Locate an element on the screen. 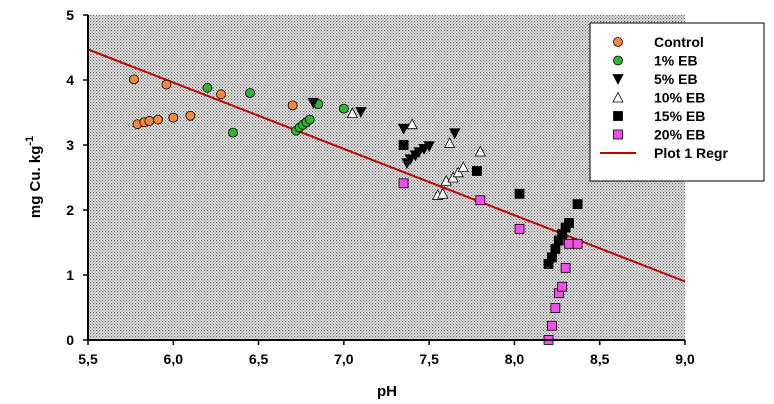  y-axis-ticks: 0 1 2 3 4 5 is located at coordinates (77, 177).